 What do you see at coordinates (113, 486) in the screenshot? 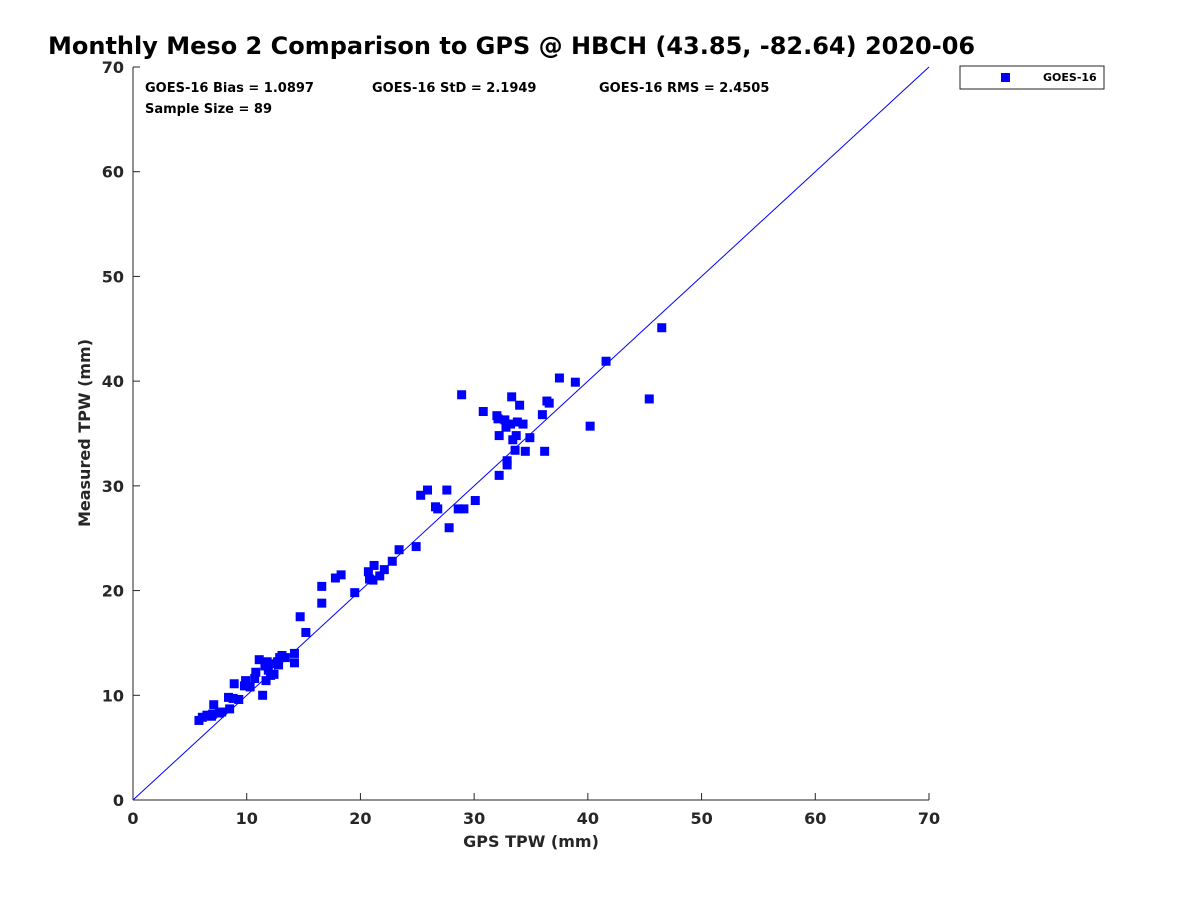
I see `y-tick-label: 30` at bounding box center [113, 486].